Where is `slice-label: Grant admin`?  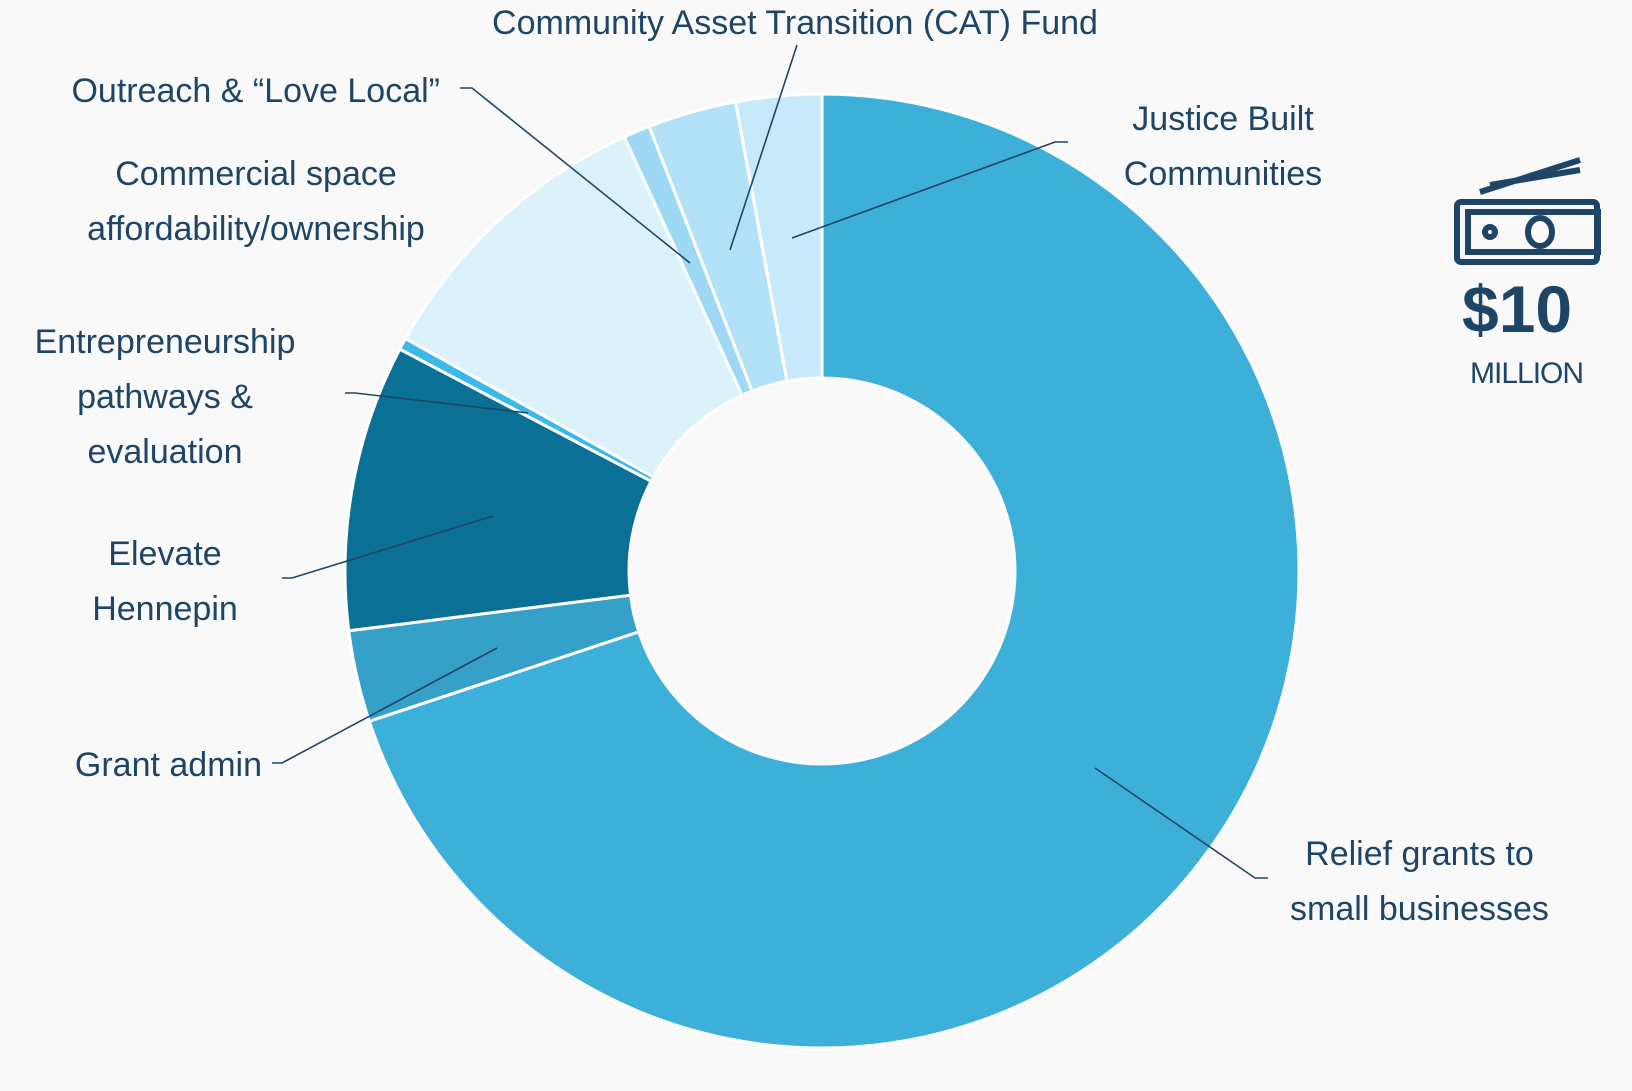
slice-label: Grant admin is located at coordinates (168, 765).